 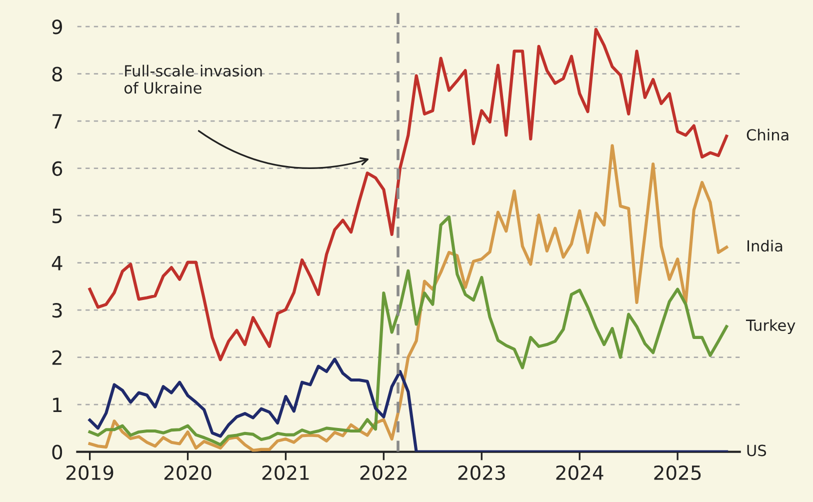 What do you see at coordinates (57, 216) in the screenshot?
I see `y-tick-label: 5` at bounding box center [57, 216].